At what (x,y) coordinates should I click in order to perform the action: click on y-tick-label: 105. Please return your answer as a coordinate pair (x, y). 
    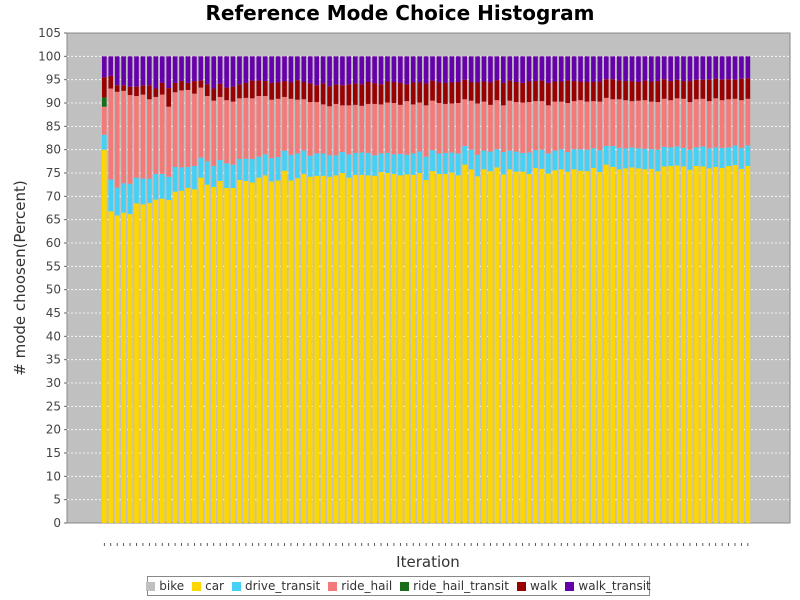
    Looking at the image, I should click on (49, 33).